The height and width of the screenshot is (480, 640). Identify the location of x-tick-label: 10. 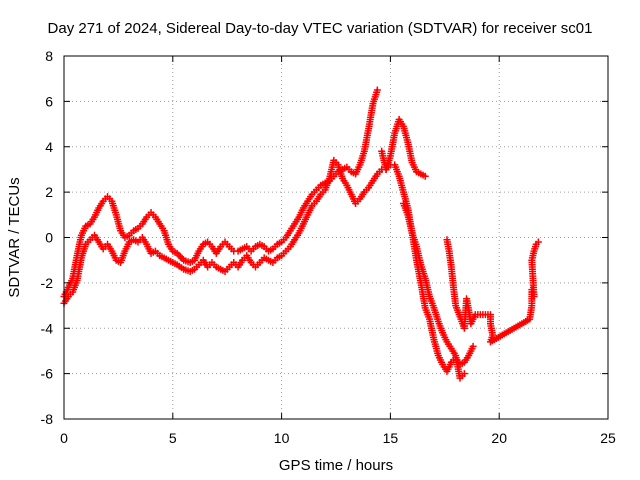
(282, 438).